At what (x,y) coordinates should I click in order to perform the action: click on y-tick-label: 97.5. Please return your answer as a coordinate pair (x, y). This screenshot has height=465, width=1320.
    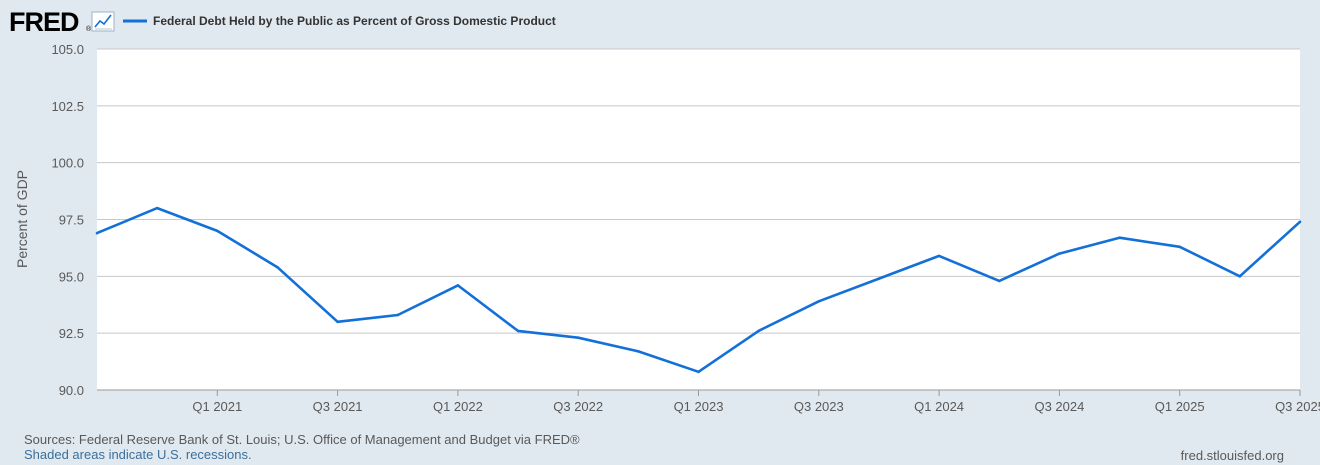
    Looking at the image, I should click on (71, 220).